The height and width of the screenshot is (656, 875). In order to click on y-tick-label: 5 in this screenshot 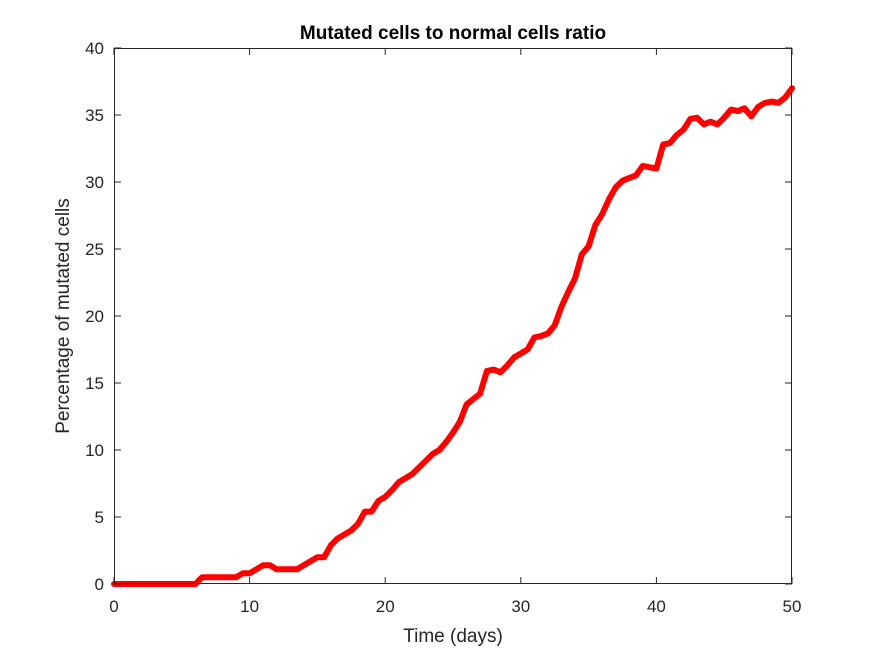, I will do `click(99, 517)`.